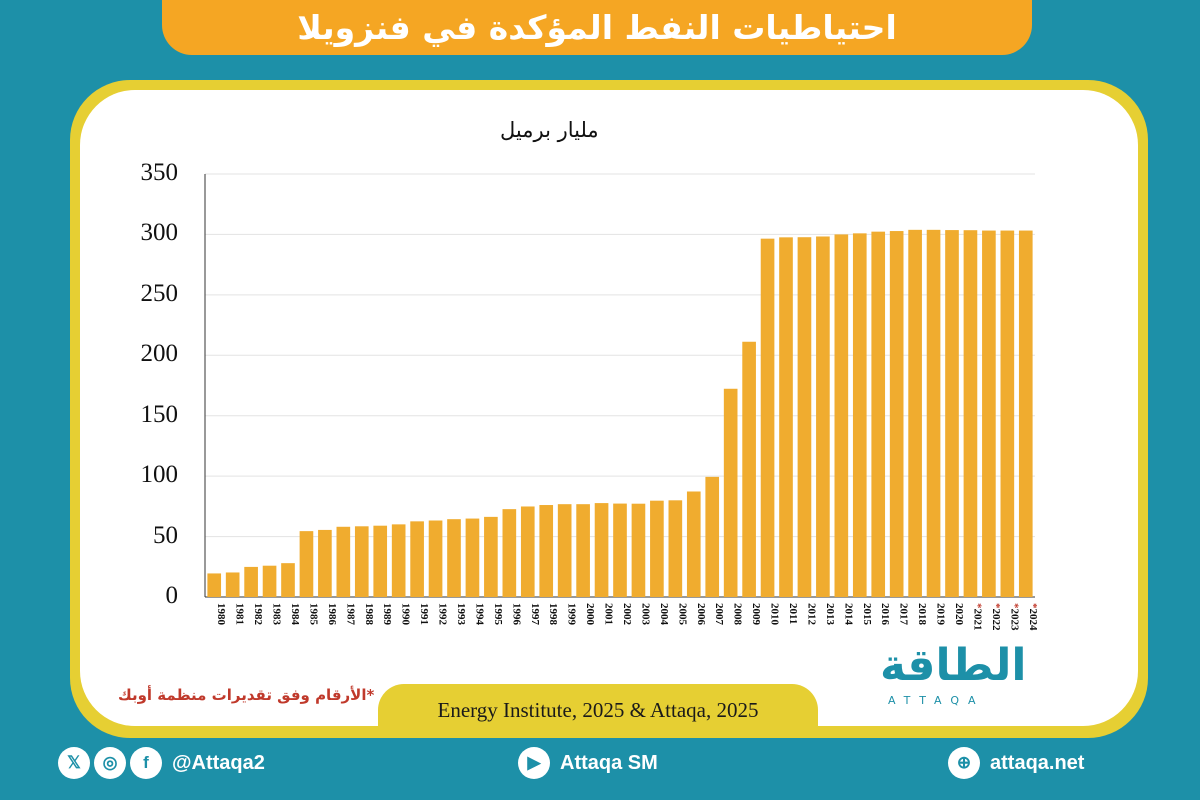 The height and width of the screenshot is (800, 1200). I want to click on globe-icon: ⊕, so click(964, 763).